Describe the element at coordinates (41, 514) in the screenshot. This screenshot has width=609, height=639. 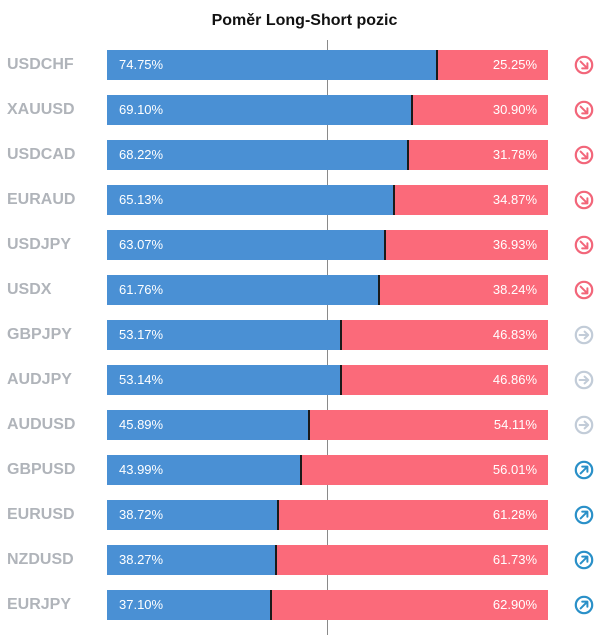
I see `symbol-label: EURUSD` at that location.